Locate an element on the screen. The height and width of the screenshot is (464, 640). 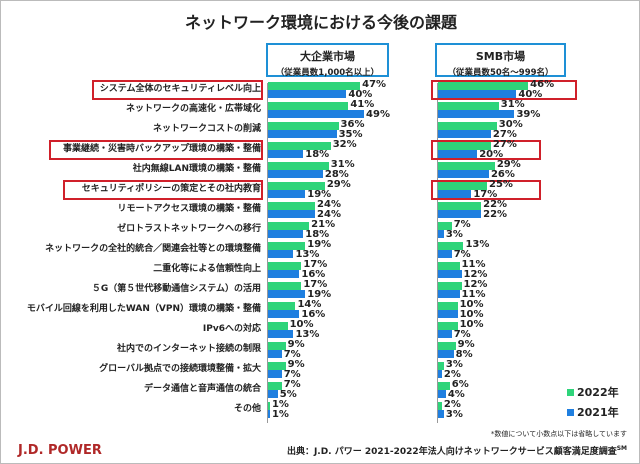
category-label: セキュリティポリシーの策定とその社内教育 is located at coordinates (171, 189).